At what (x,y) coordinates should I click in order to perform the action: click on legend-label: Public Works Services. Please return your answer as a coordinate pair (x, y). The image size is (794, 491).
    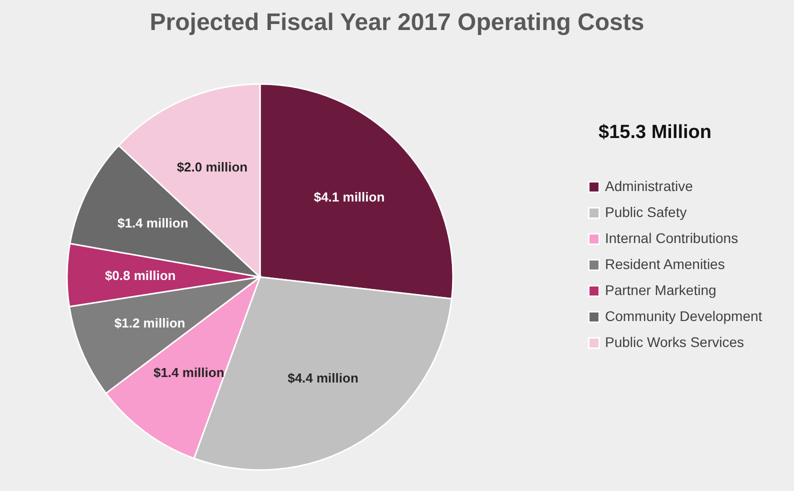
    Looking at the image, I should click on (674, 342).